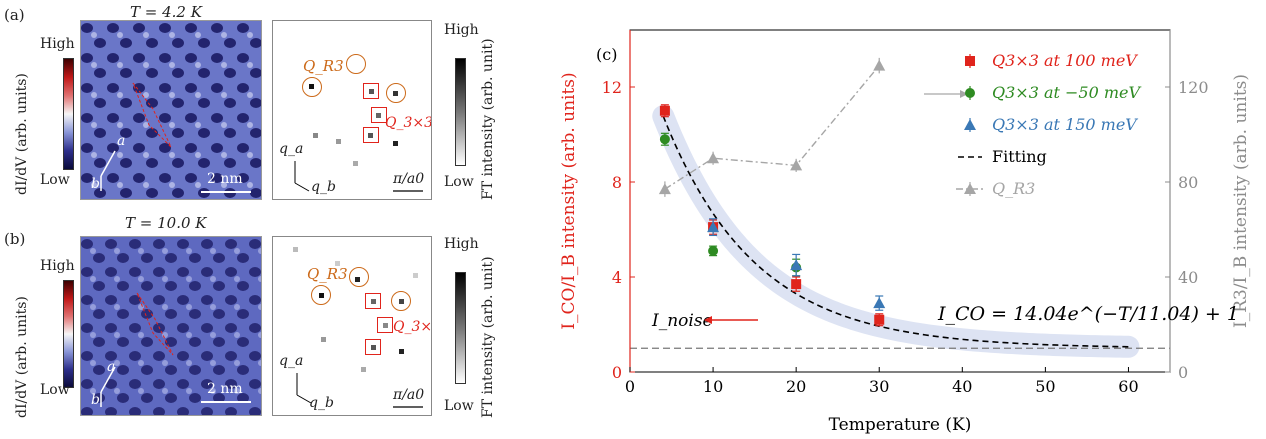 The width and height of the screenshot is (1266, 439). I want to click on panel-b-stm-image: a b 2 nm, so click(171, 326).